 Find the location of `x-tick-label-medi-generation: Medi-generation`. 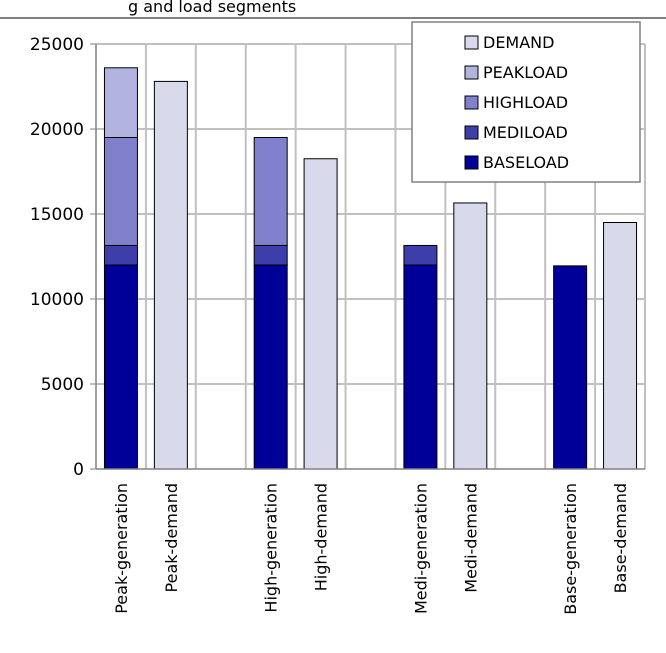

x-tick-label-medi-generation: Medi-generation is located at coordinates (420, 548).